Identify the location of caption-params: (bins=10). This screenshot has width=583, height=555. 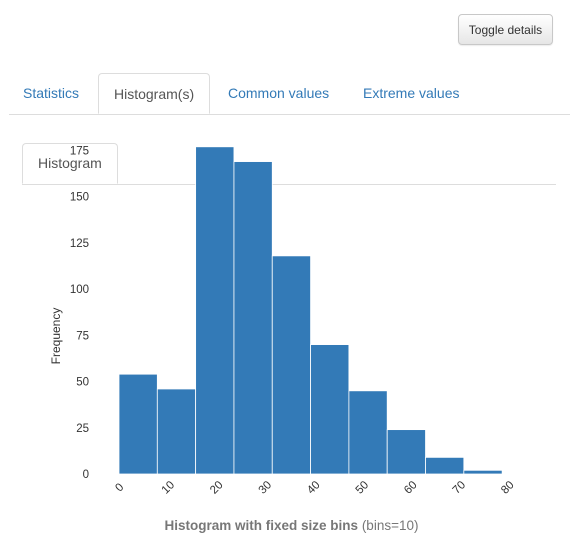
(390, 525).